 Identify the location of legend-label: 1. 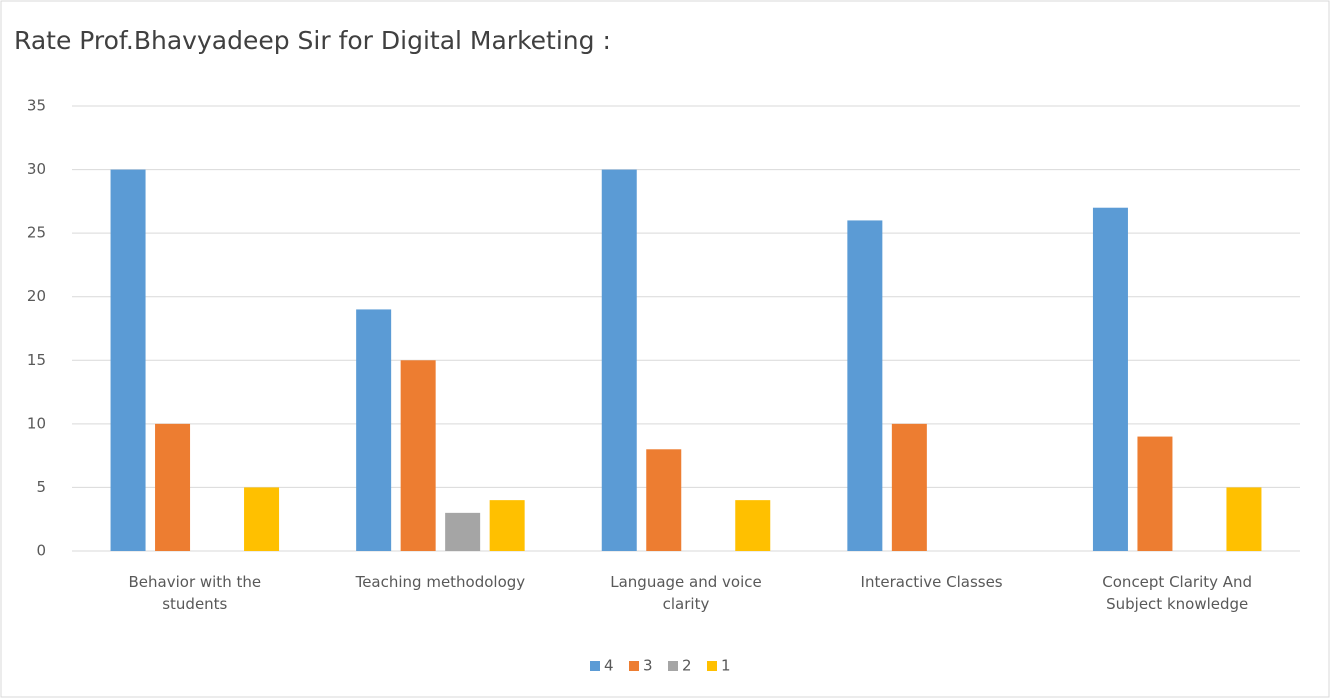
(726, 666).